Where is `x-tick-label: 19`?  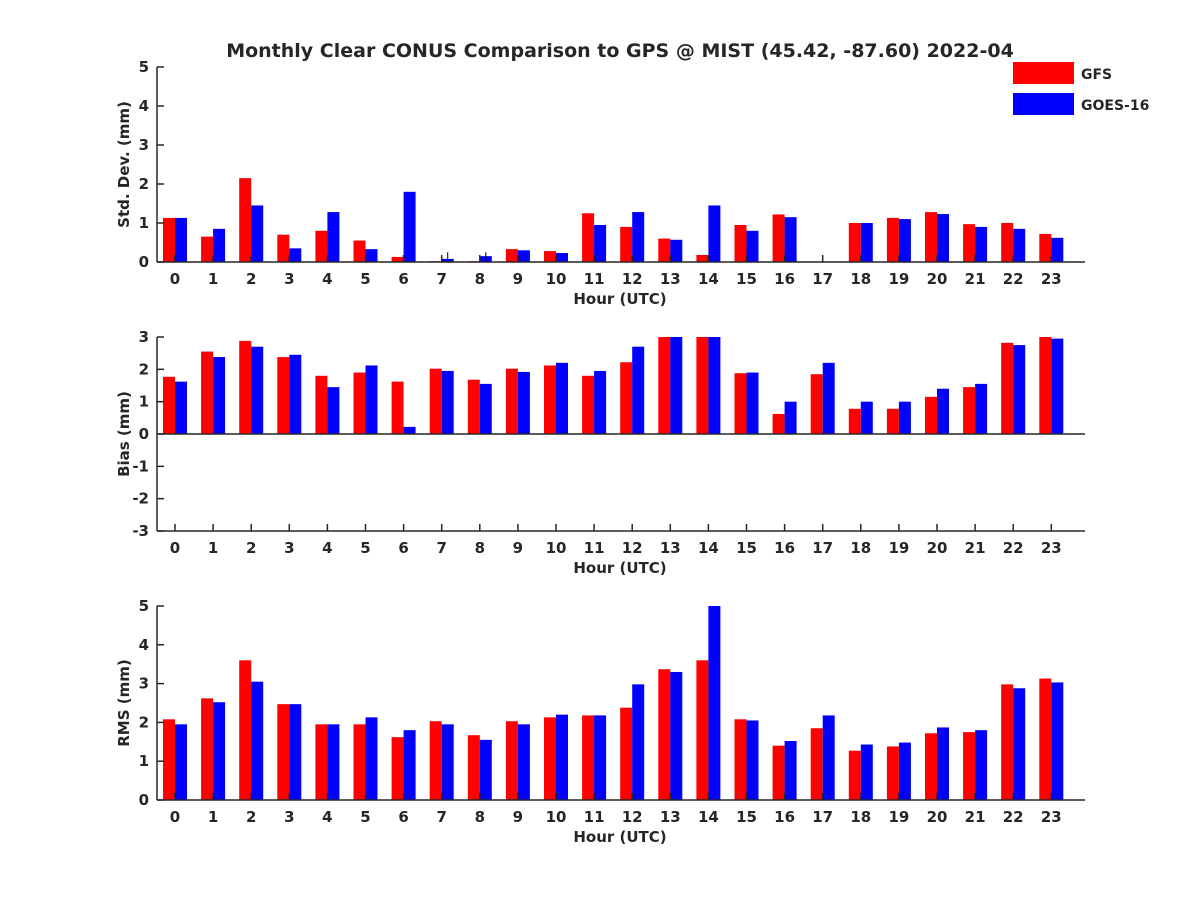 x-tick-label: 19 is located at coordinates (898, 548).